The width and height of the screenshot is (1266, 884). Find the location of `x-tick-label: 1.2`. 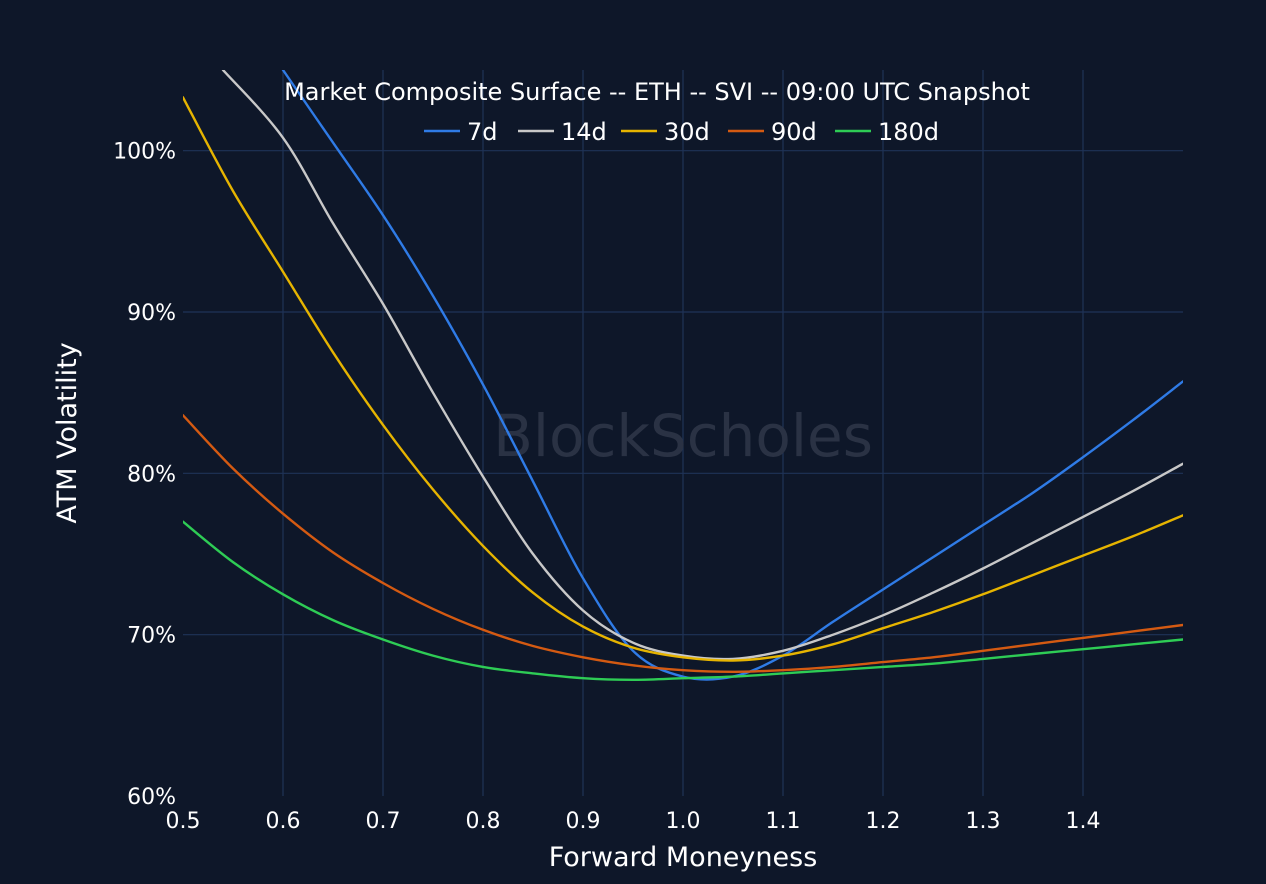

x-tick-label: 1.2 is located at coordinates (883, 821).